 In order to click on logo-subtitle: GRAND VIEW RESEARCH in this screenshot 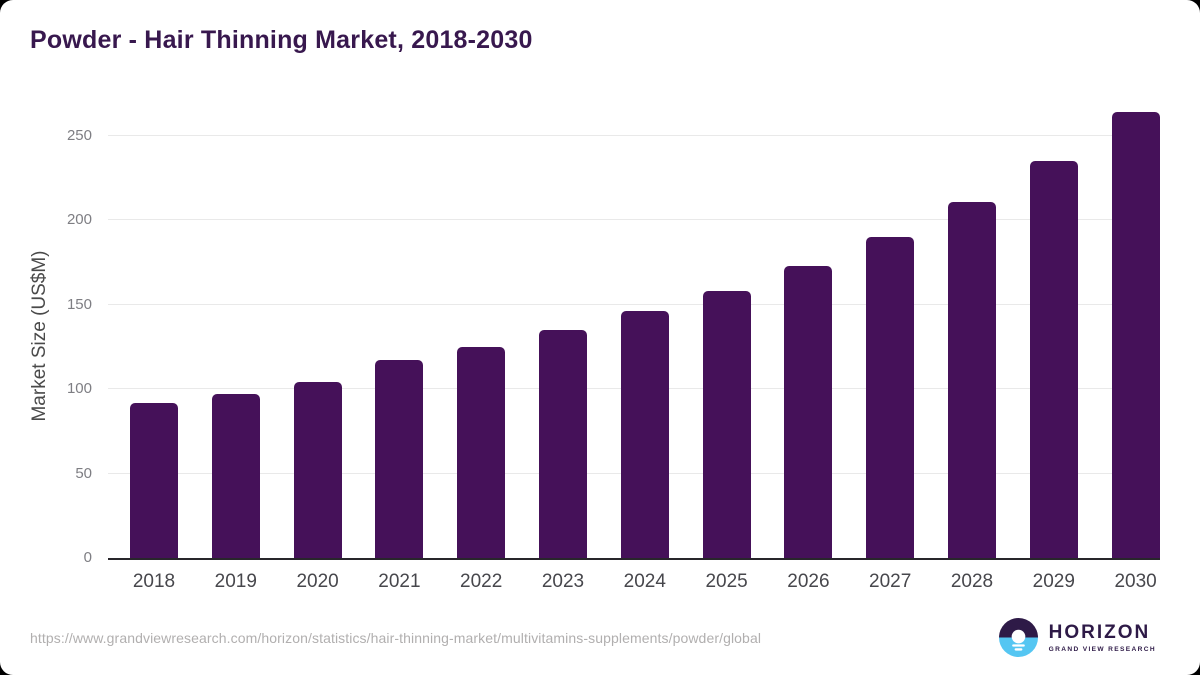, I will do `click(1102, 649)`.